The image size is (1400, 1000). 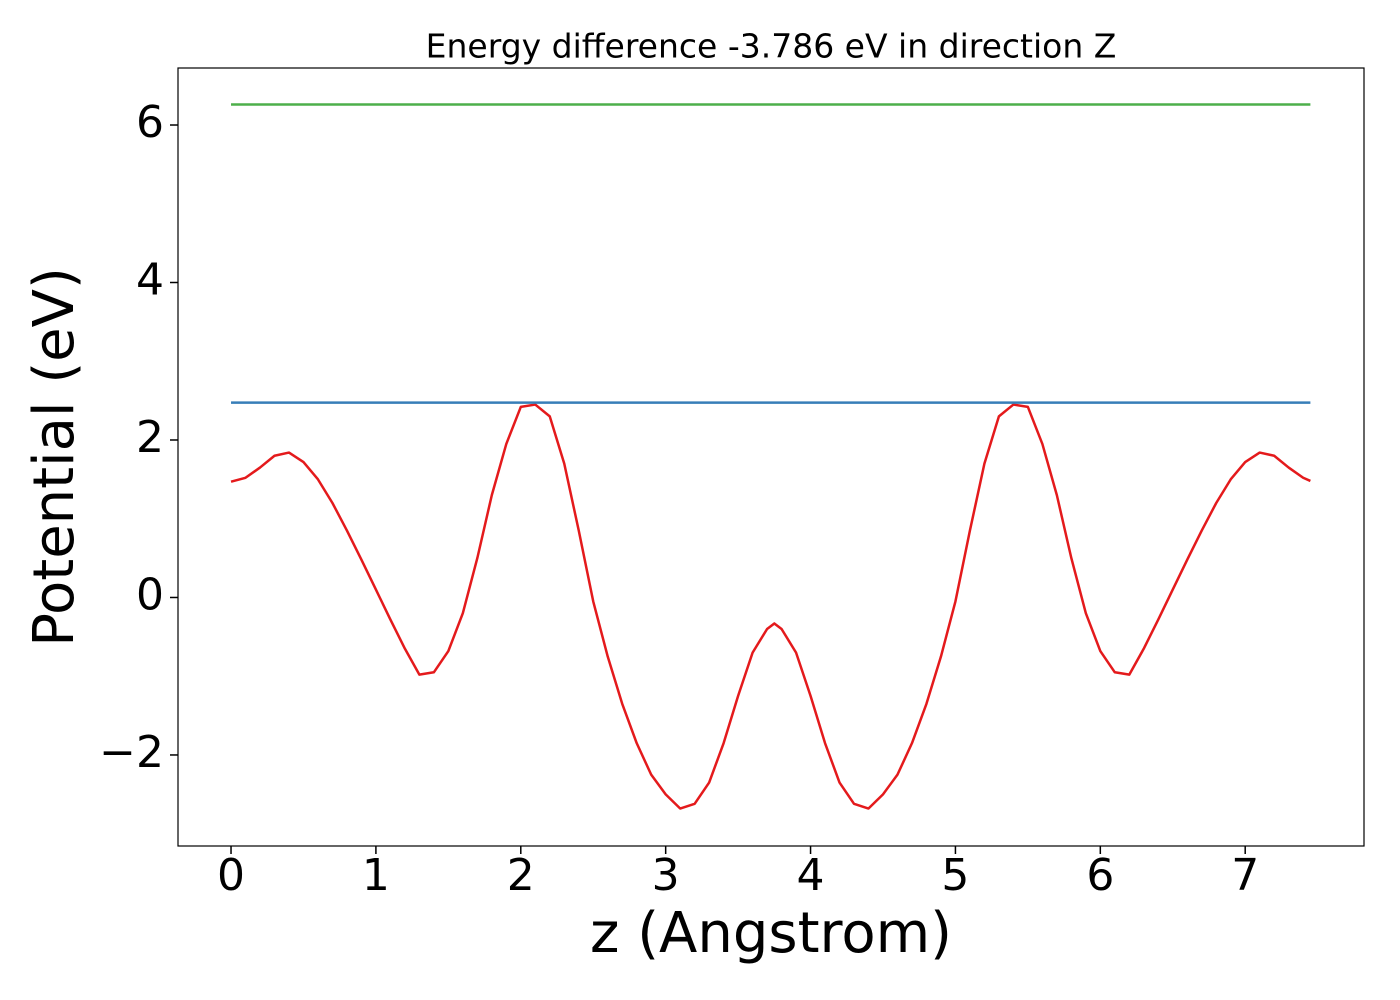 What do you see at coordinates (955, 875) in the screenshot?
I see `x-tick-label: 5` at bounding box center [955, 875].